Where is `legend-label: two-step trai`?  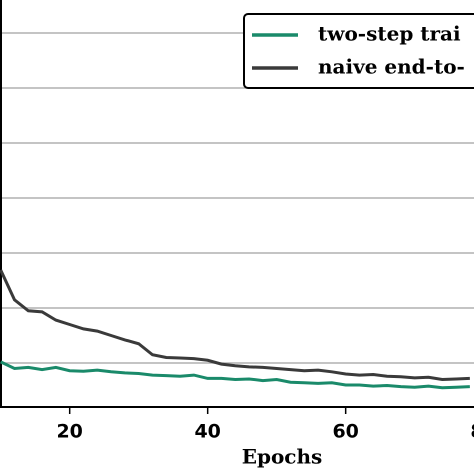 legend-label: two-step trai is located at coordinates (389, 34).